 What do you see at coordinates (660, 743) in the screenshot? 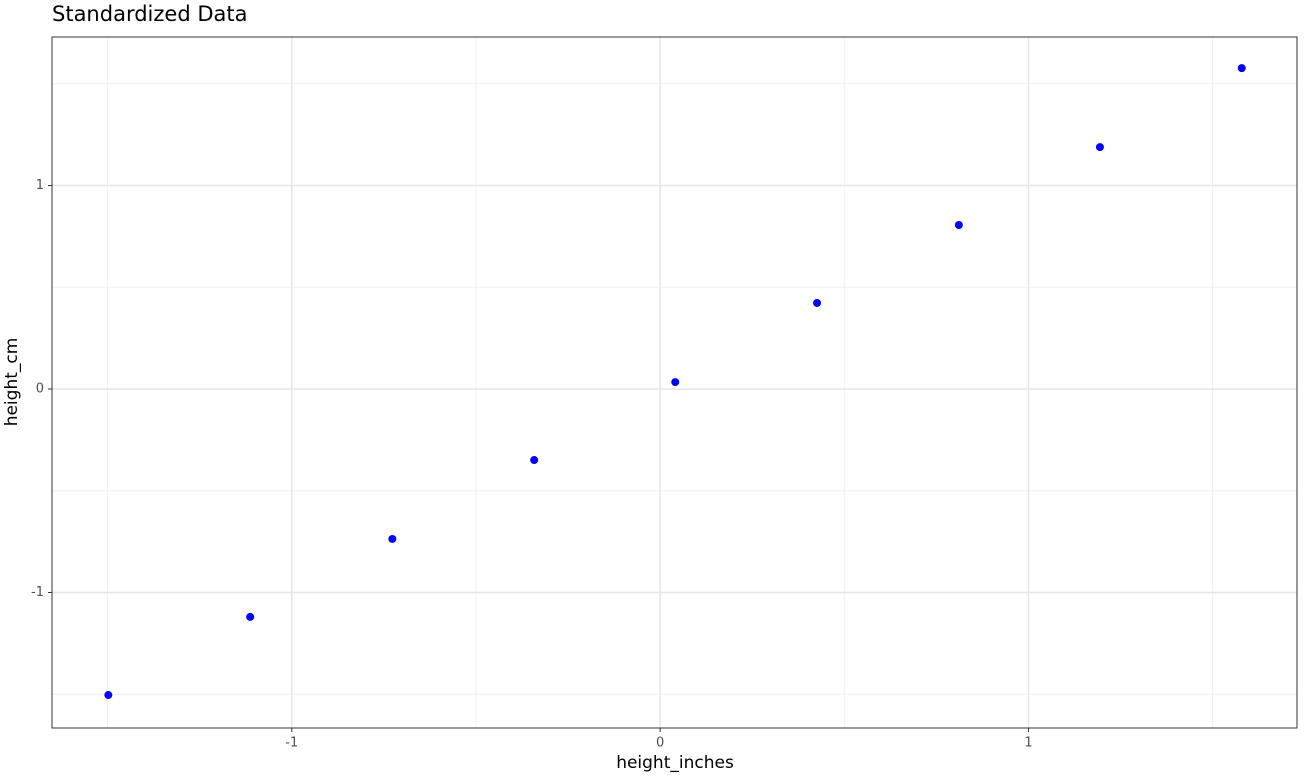
I see `x-tick-label: 0` at bounding box center [660, 743].